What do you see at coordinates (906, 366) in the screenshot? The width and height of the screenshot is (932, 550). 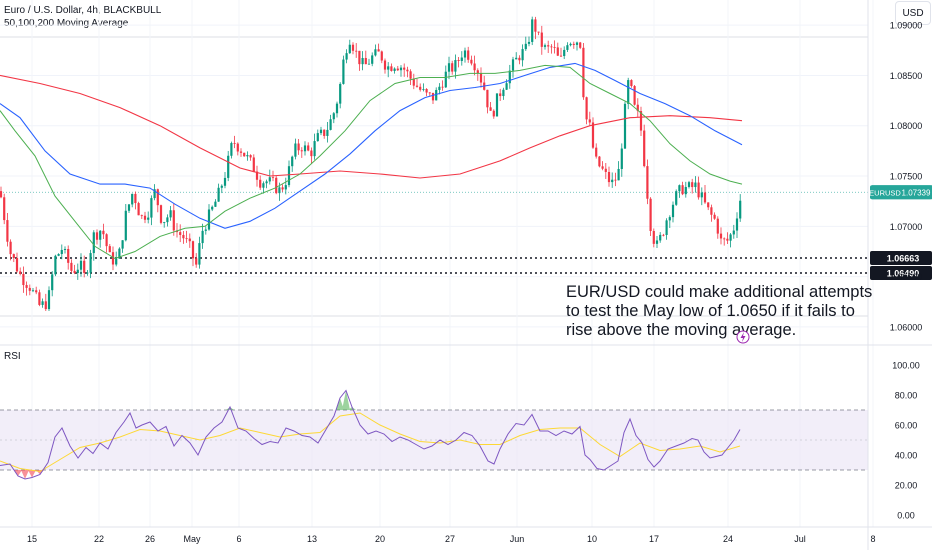 I see `rsi-tick-label: 100.00` at bounding box center [906, 366].